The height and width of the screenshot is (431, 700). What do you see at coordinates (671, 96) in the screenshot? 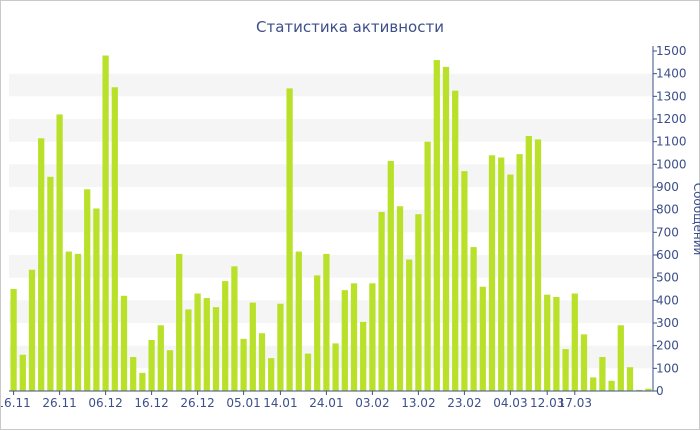
I see `y-tick-label: 1300` at bounding box center [671, 96].